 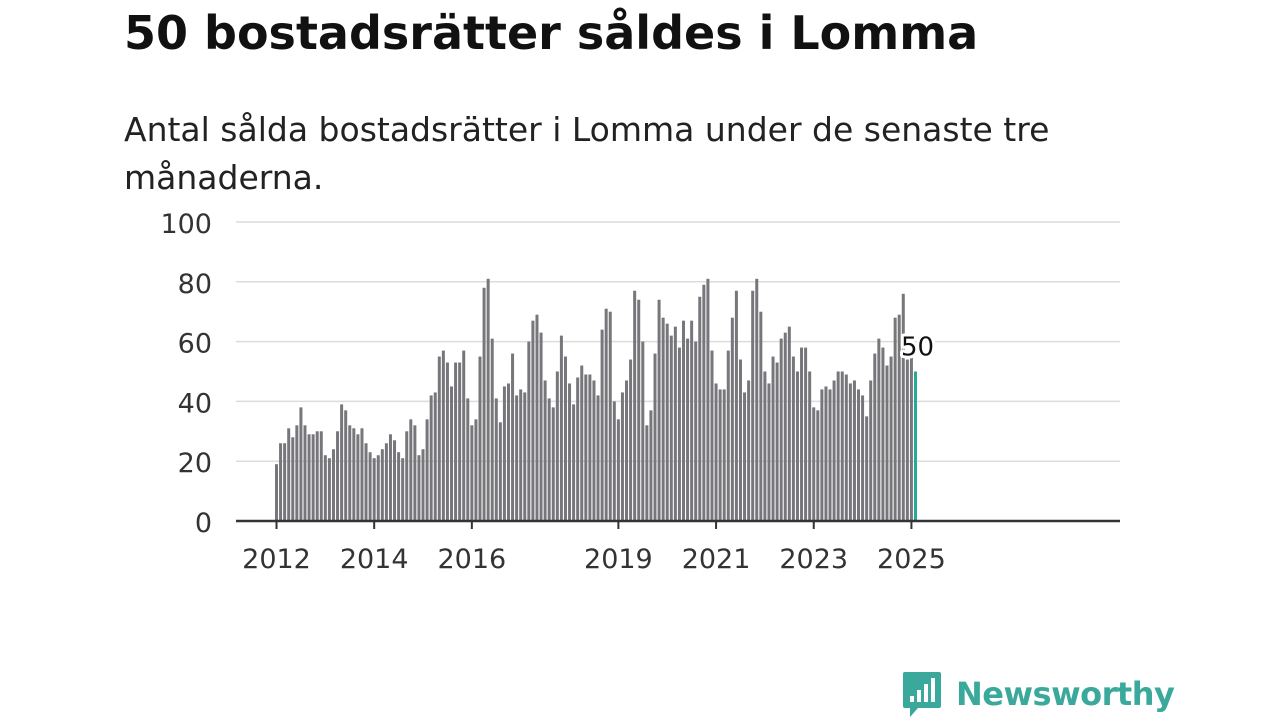 What do you see at coordinates (203, 523) in the screenshot?
I see `y-tick-label: 0` at bounding box center [203, 523].